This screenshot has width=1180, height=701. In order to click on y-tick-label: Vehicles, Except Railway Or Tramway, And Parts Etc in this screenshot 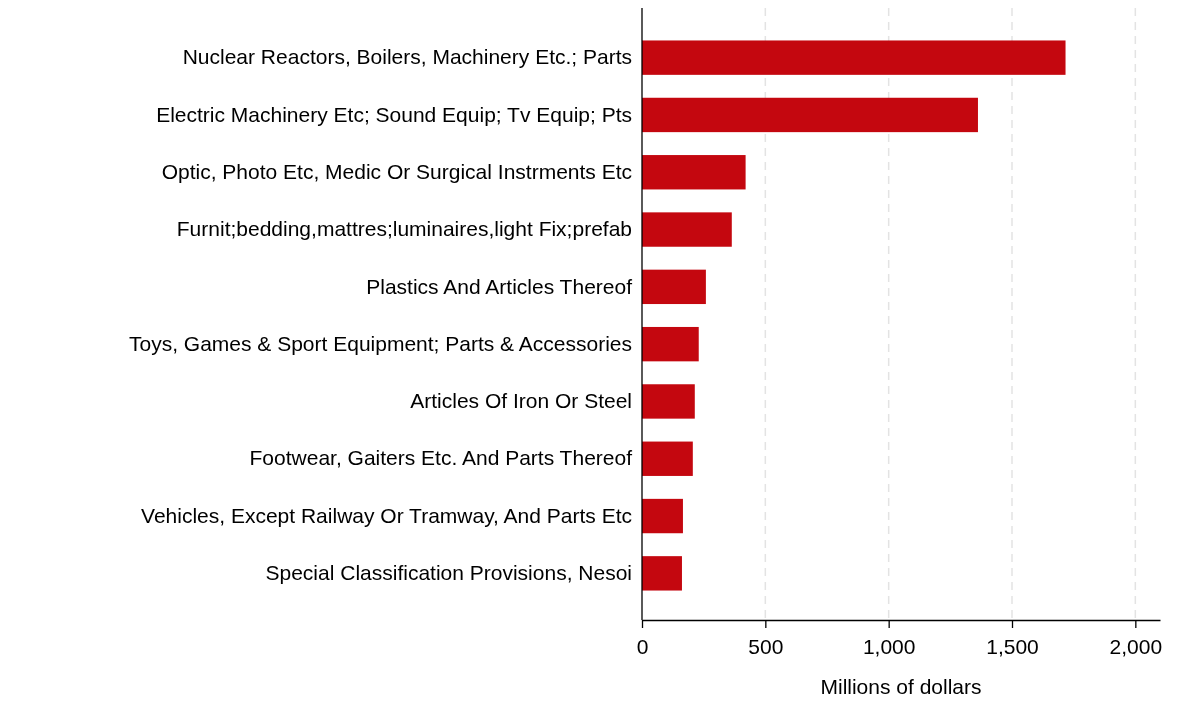, I will do `click(386, 515)`.